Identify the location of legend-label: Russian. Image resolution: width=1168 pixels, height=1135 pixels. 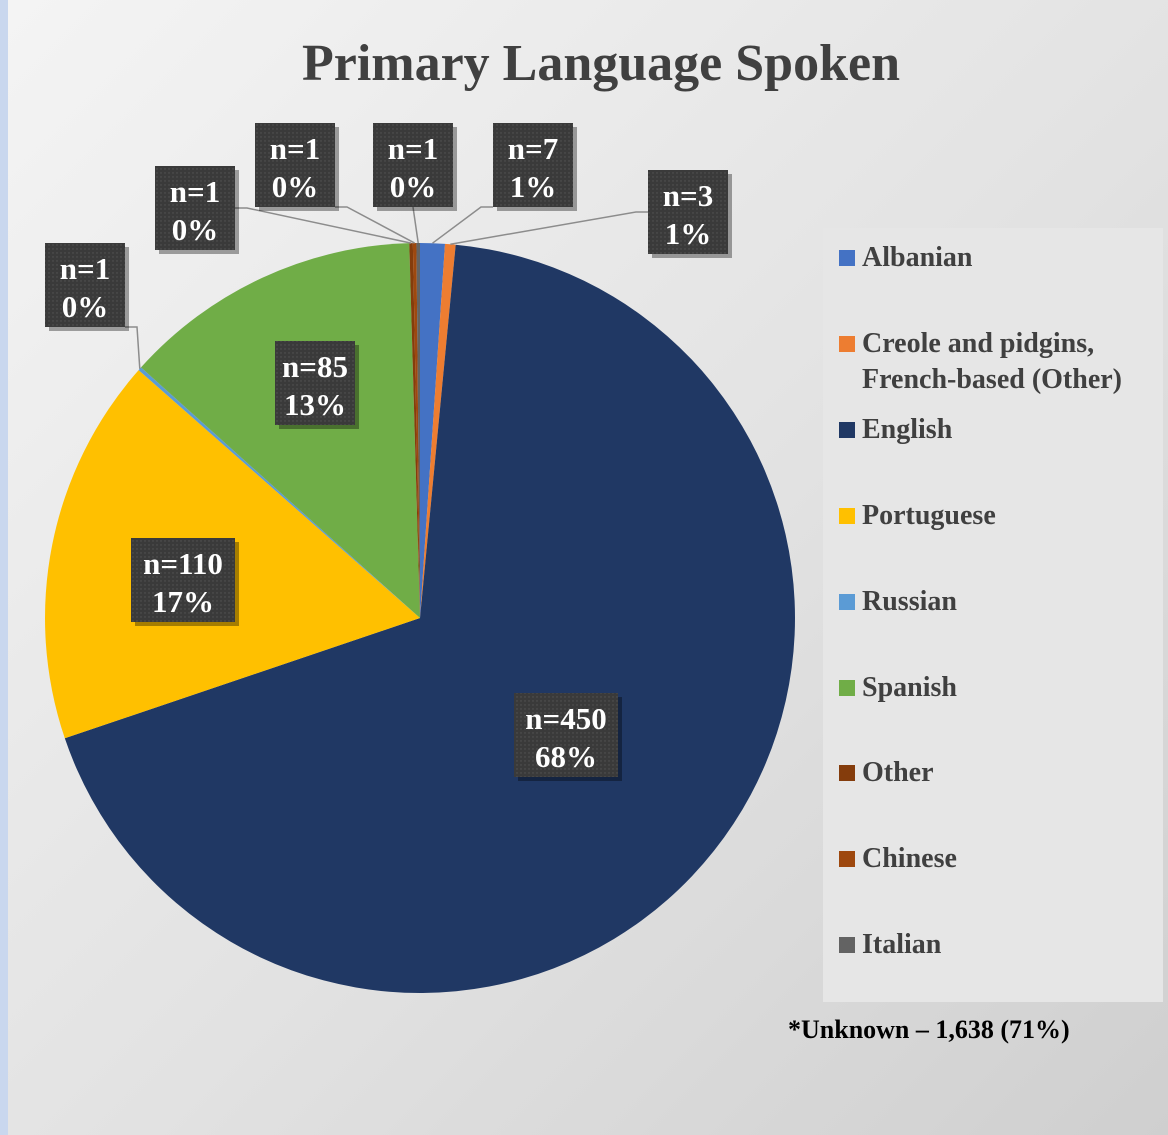
(909, 601).